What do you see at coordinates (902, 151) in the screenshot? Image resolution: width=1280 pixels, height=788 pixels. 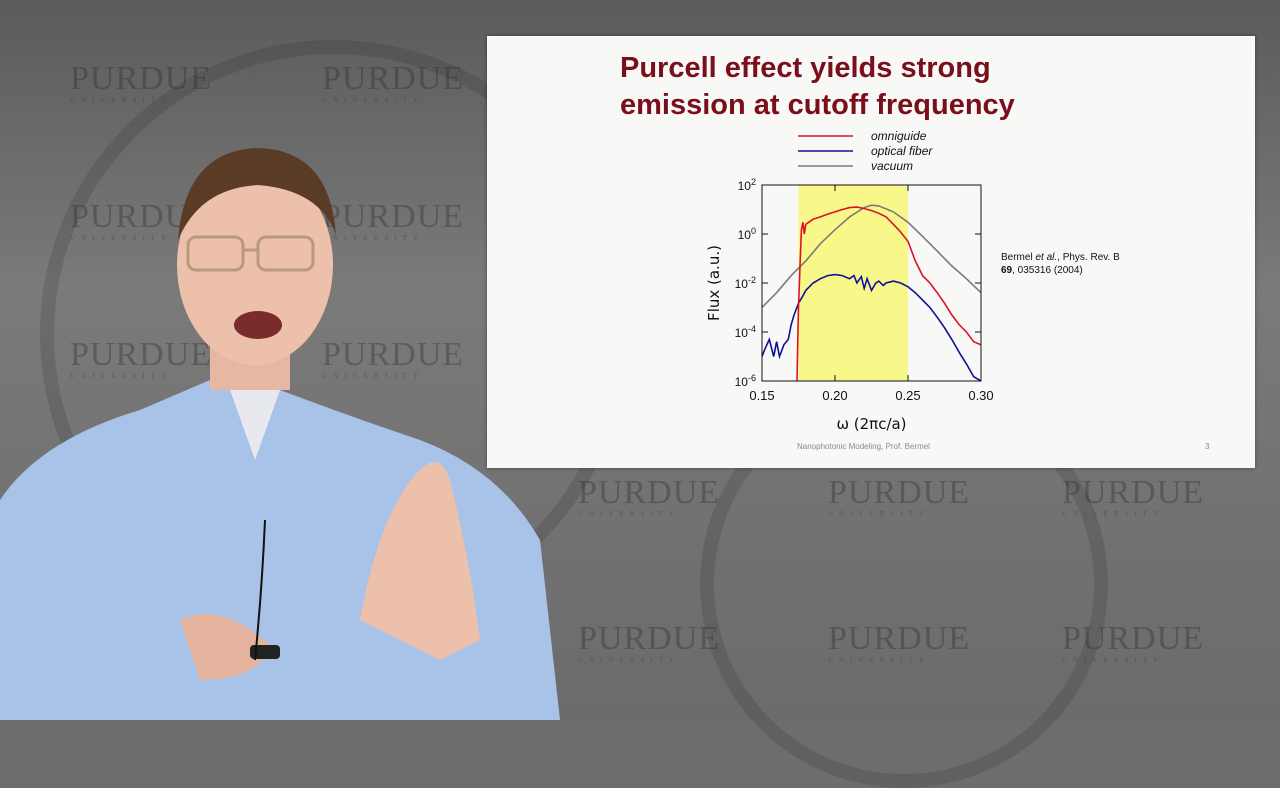 I see `legend-label: optical fiber` at bounding box center [902, 151].